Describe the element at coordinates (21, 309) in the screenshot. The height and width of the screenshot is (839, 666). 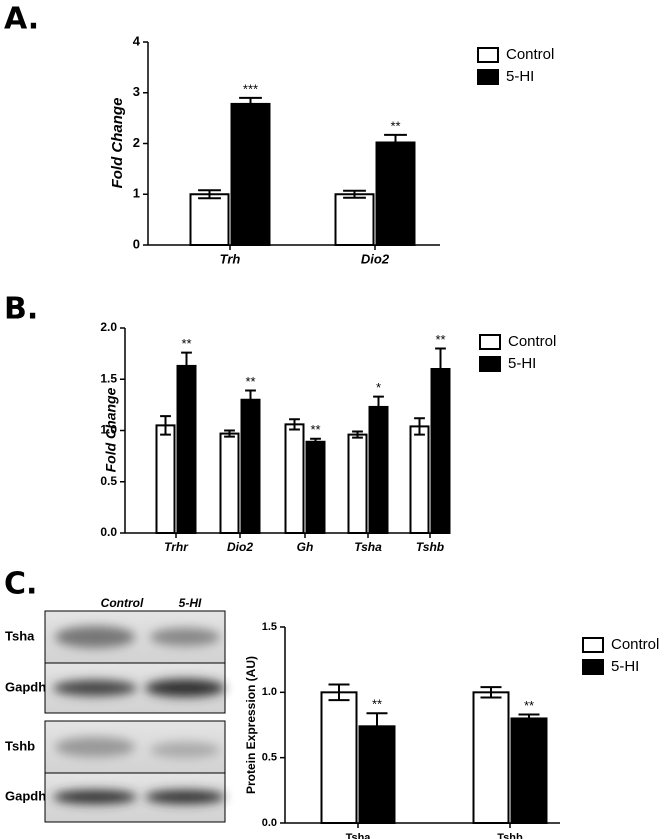
I see `panel-label: B.` at that location.